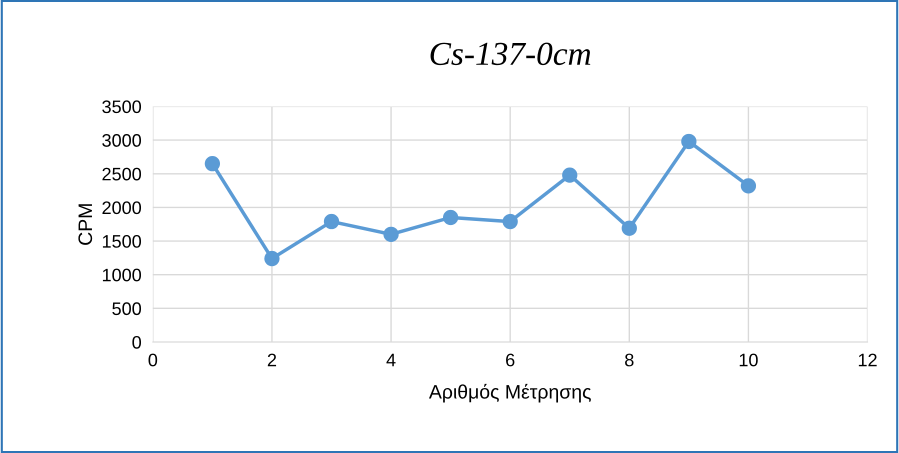  What do you see at coordinates (122, 207) in the screenshot?
I see `y-tick-label: 2000` at bounding box center [122, 207].